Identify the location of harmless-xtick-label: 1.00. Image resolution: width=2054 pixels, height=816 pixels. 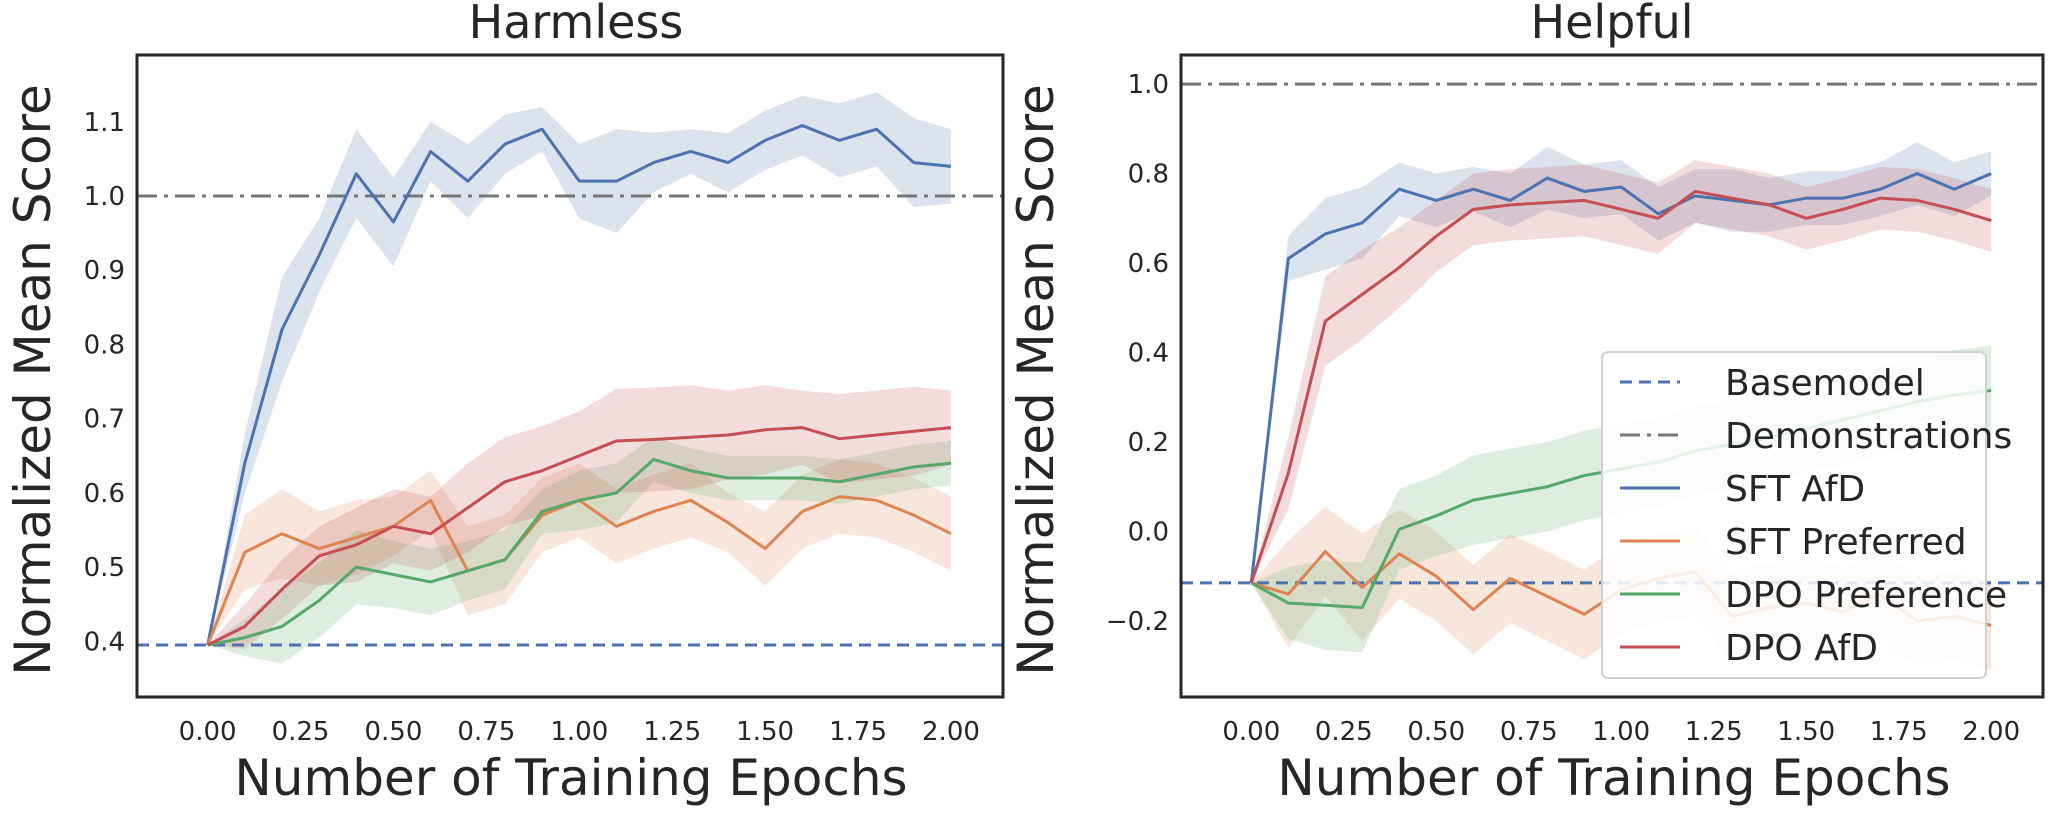
(579, 732).